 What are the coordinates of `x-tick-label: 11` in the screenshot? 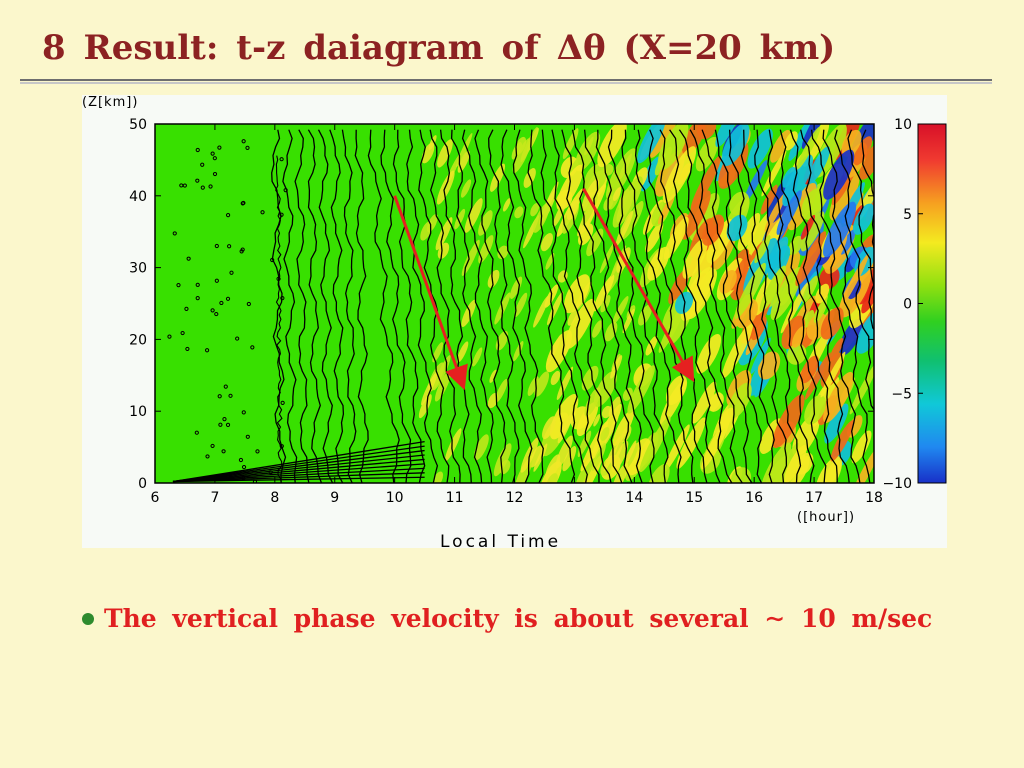 It's located at (455, 498).